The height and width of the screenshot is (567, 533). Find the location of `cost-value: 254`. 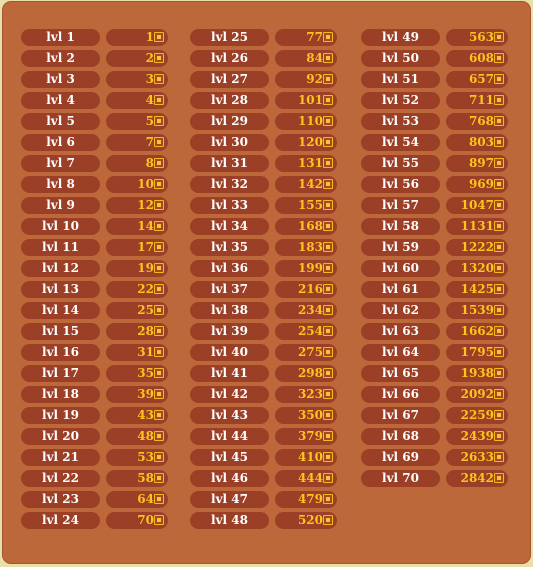

cost-value: 254 is located at coordinates (310, 331).